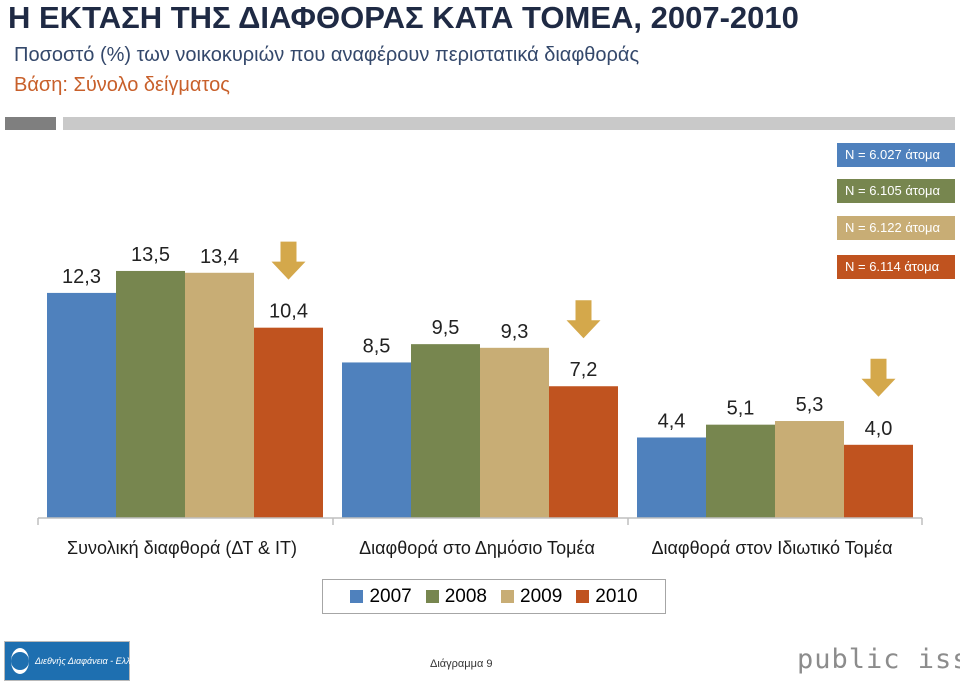 The height and width of the screenshot is (683, 960). Describe the element at coordinates (465, 596) in the screenshot. I see `legend-label: 2008` at that location.